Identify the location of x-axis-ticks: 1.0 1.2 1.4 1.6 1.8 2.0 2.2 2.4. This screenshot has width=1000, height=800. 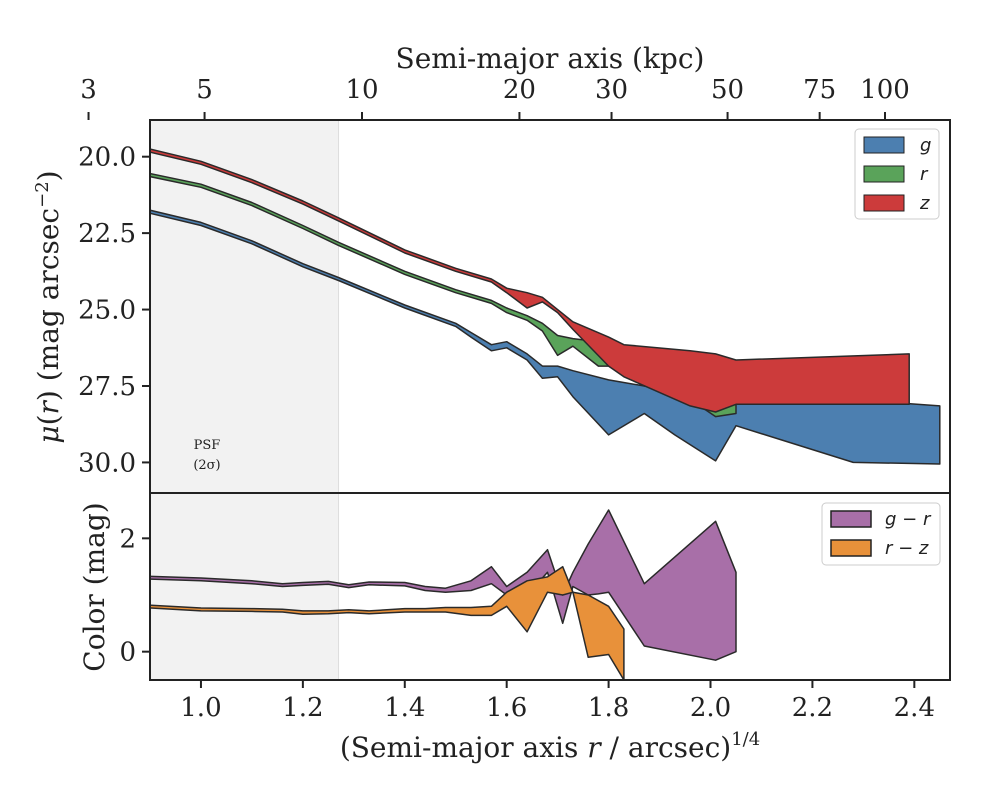
(557, 701).